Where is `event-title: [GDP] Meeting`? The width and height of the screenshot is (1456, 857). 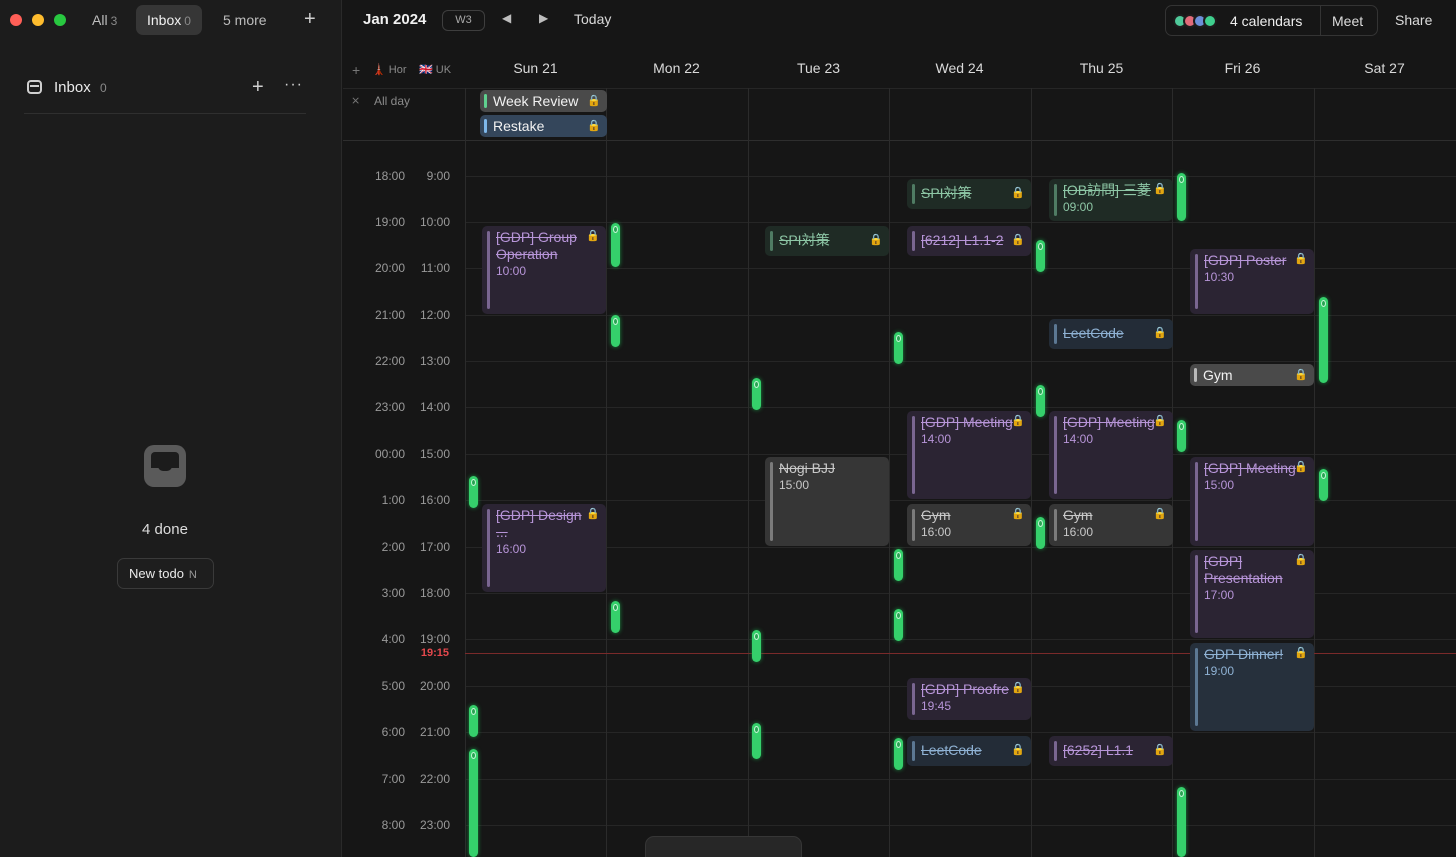
event-title: [GDP] Meeting is located at coordinates (967, 422).